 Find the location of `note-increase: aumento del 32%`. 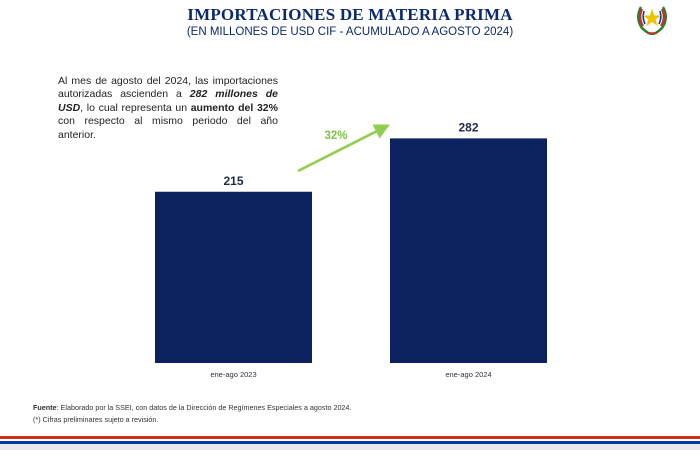

note-increase: aumento del 32% is located at coordinates (234, 107).